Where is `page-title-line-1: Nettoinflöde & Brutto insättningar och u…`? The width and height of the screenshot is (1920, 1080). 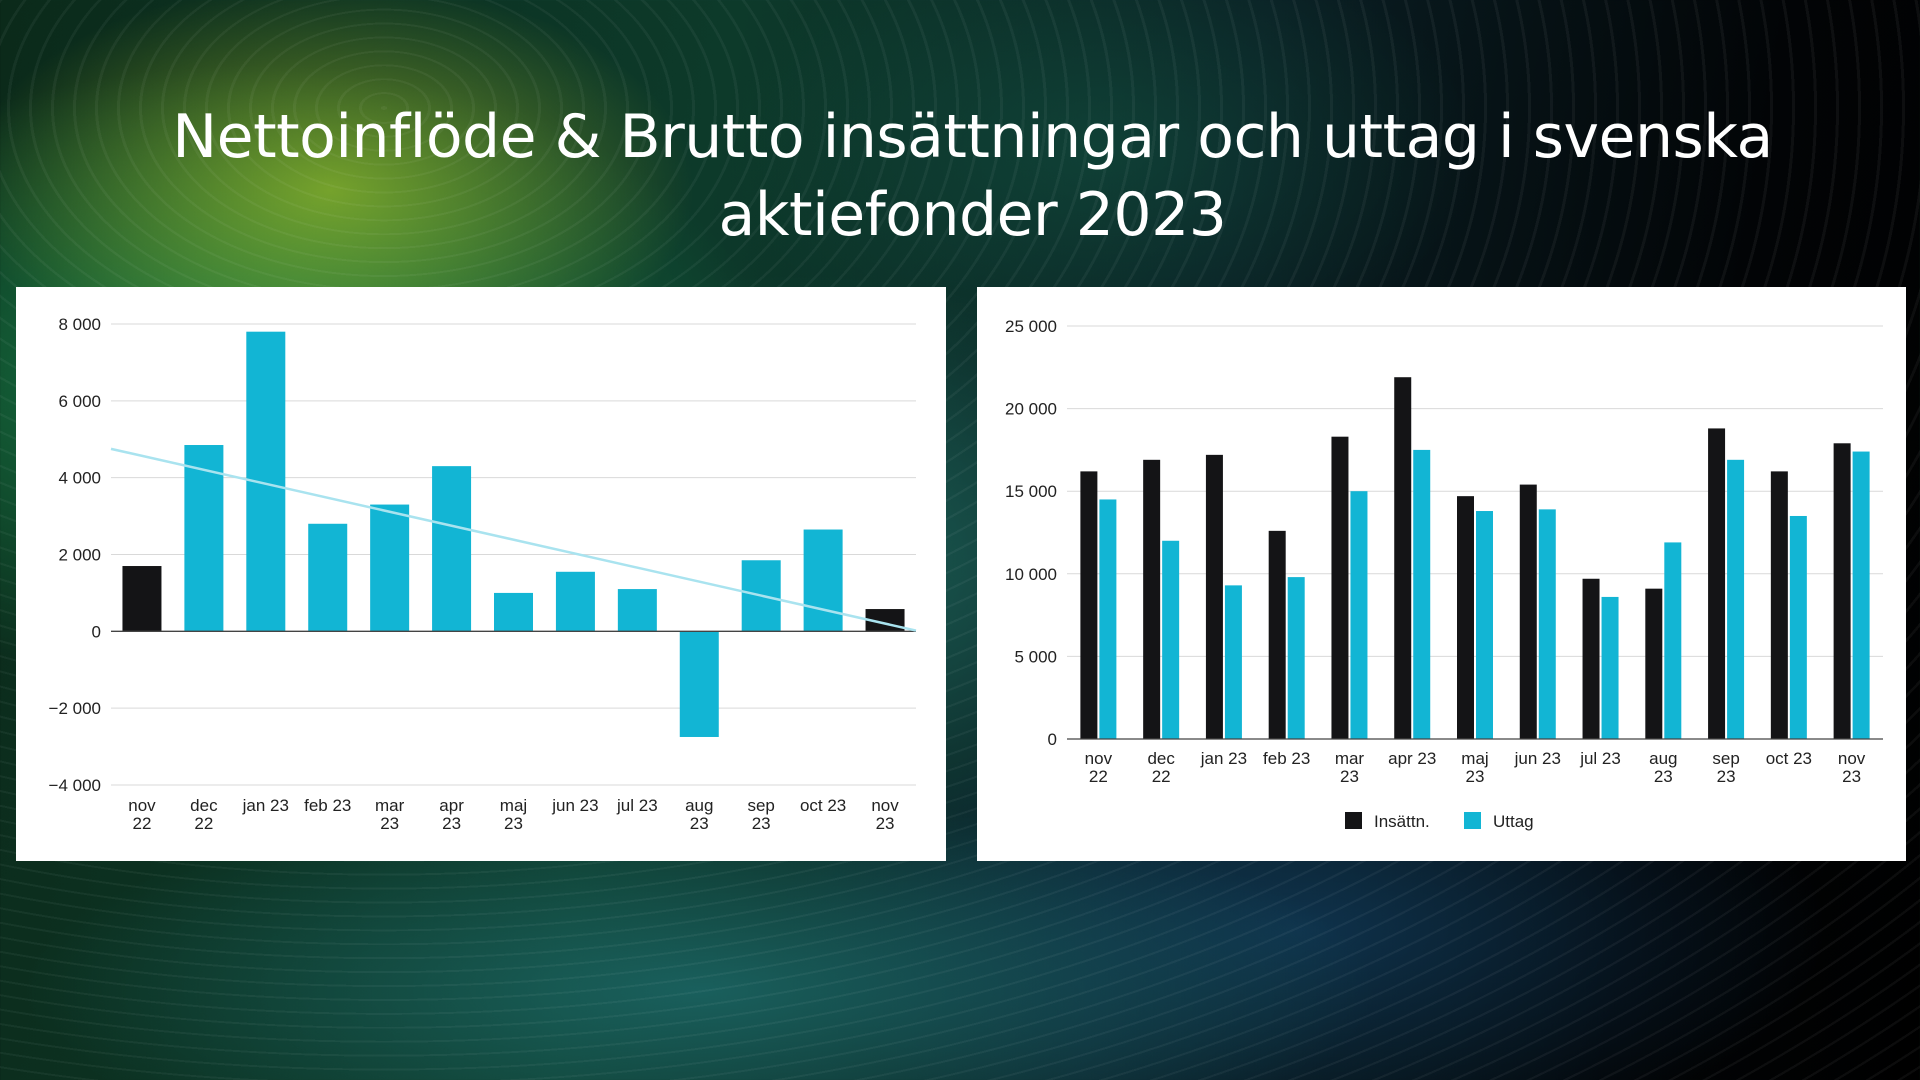 page-title-line-1: Nettoinflöde & Brutto insättningar och u… is located at coordinates (972, 137).